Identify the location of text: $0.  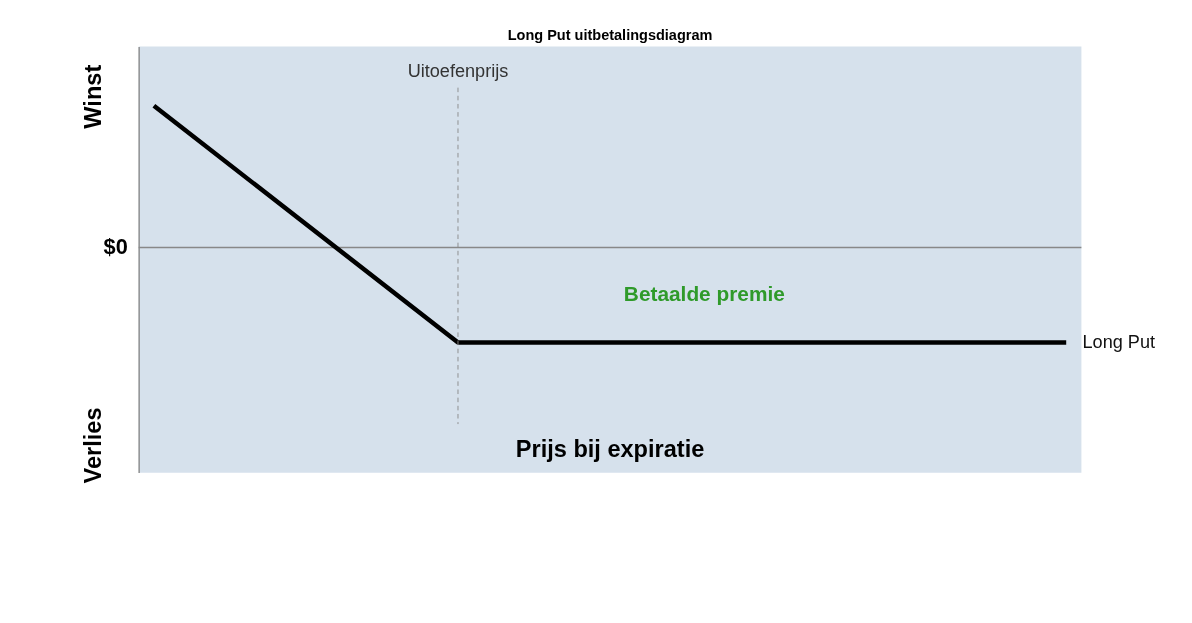
(115, 246).